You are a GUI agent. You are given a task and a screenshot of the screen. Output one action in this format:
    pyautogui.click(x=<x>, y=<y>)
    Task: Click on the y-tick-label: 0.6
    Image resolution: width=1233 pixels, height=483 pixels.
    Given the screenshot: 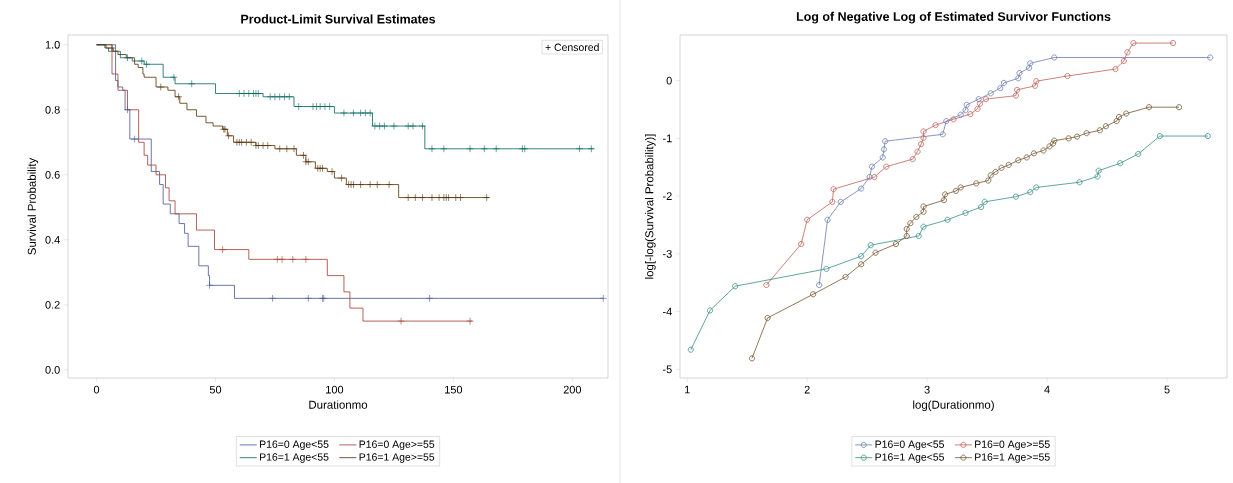 What is the action you would take?
    pyautogui.click(x=52, y=174)
    